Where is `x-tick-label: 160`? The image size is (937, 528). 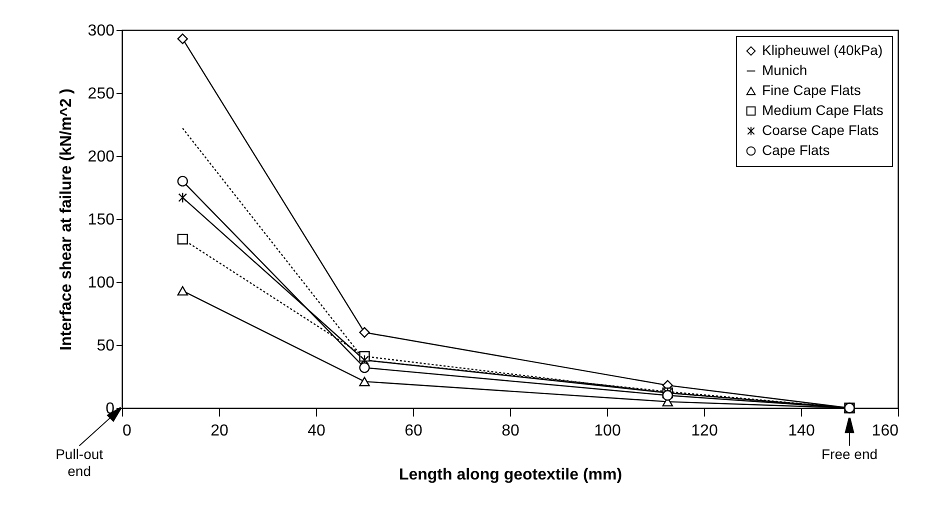 x-tick-label: 160 is located at coordinates (885, 431).